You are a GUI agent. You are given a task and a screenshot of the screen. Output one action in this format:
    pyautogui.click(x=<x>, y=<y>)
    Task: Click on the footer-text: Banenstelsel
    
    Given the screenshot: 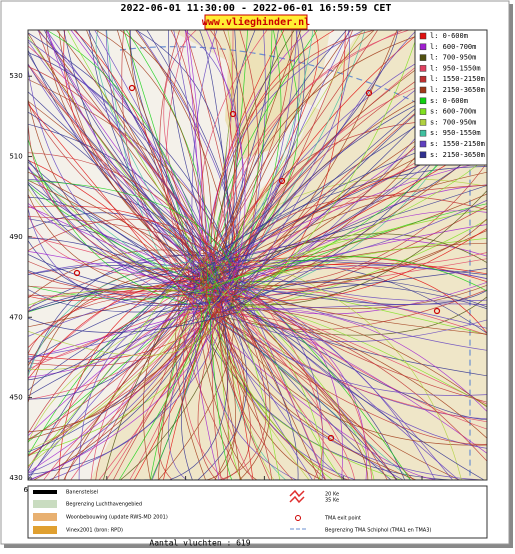 What is the action you would take?
    pyautogui.click(x=82, y=493)
    